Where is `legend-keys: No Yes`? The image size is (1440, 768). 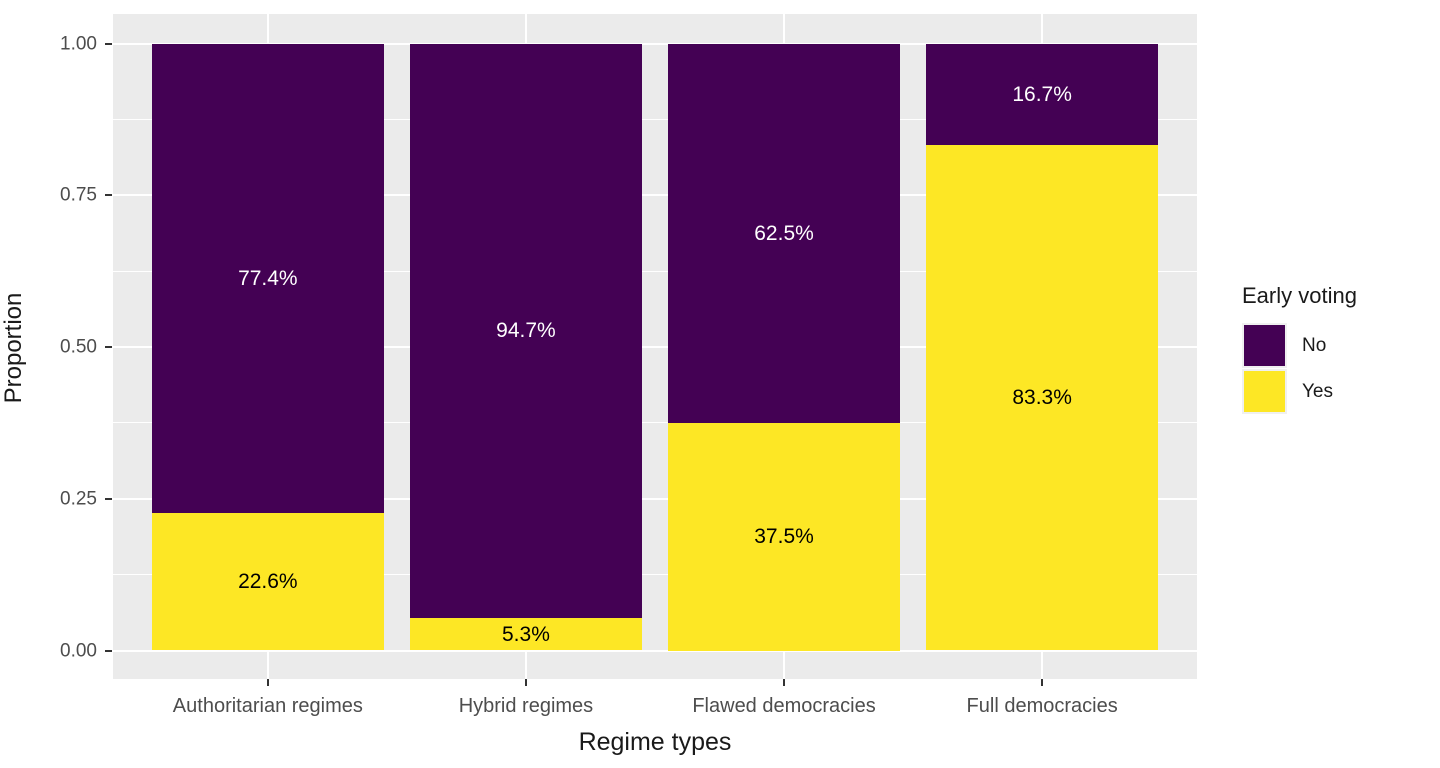
legend-keys: No Yes is located at coordinates (1299, 368).